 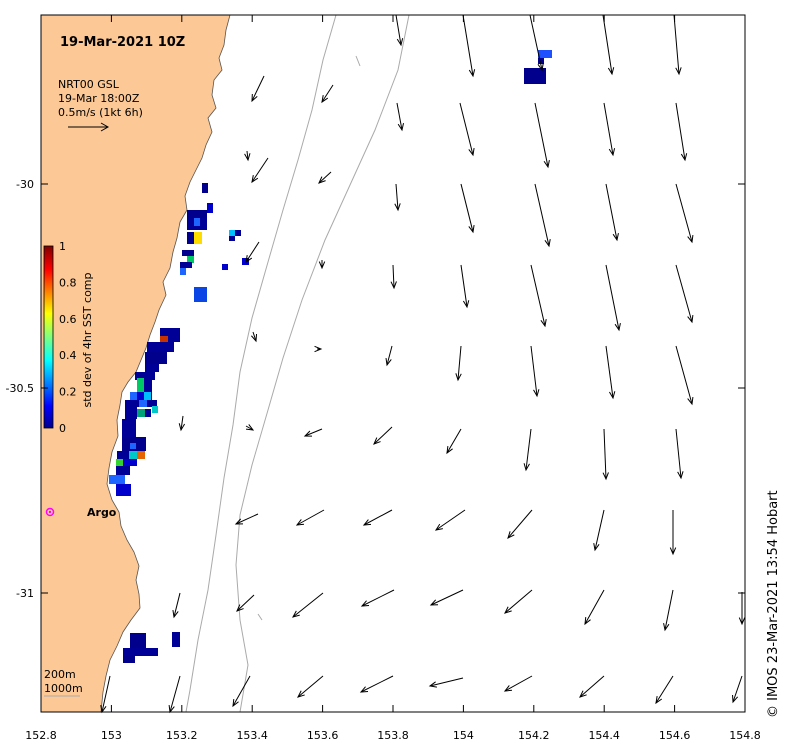 What do you see at coordinates (604, 735) in the screenshot?
I see `x-tick-label: 154.4` at bounding box center [604, 735].